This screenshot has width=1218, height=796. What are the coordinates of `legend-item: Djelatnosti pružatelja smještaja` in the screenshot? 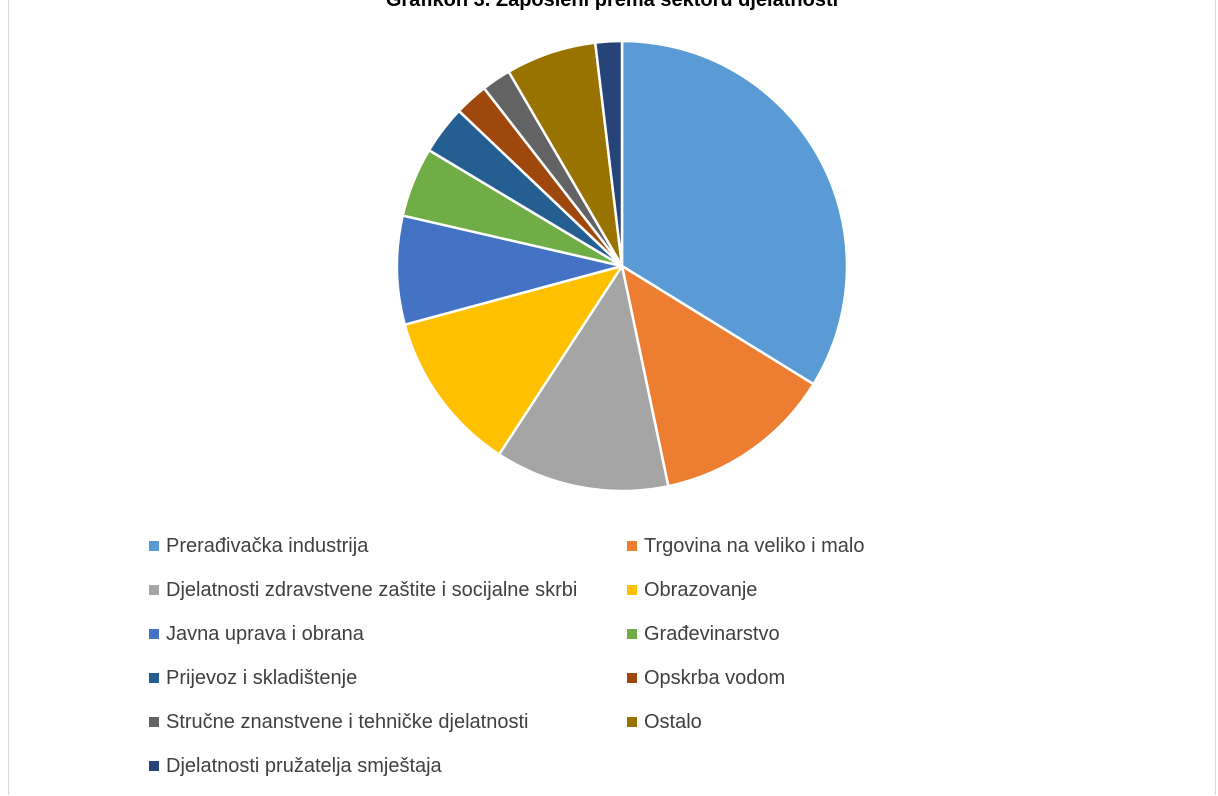 It's located at (388, 766).